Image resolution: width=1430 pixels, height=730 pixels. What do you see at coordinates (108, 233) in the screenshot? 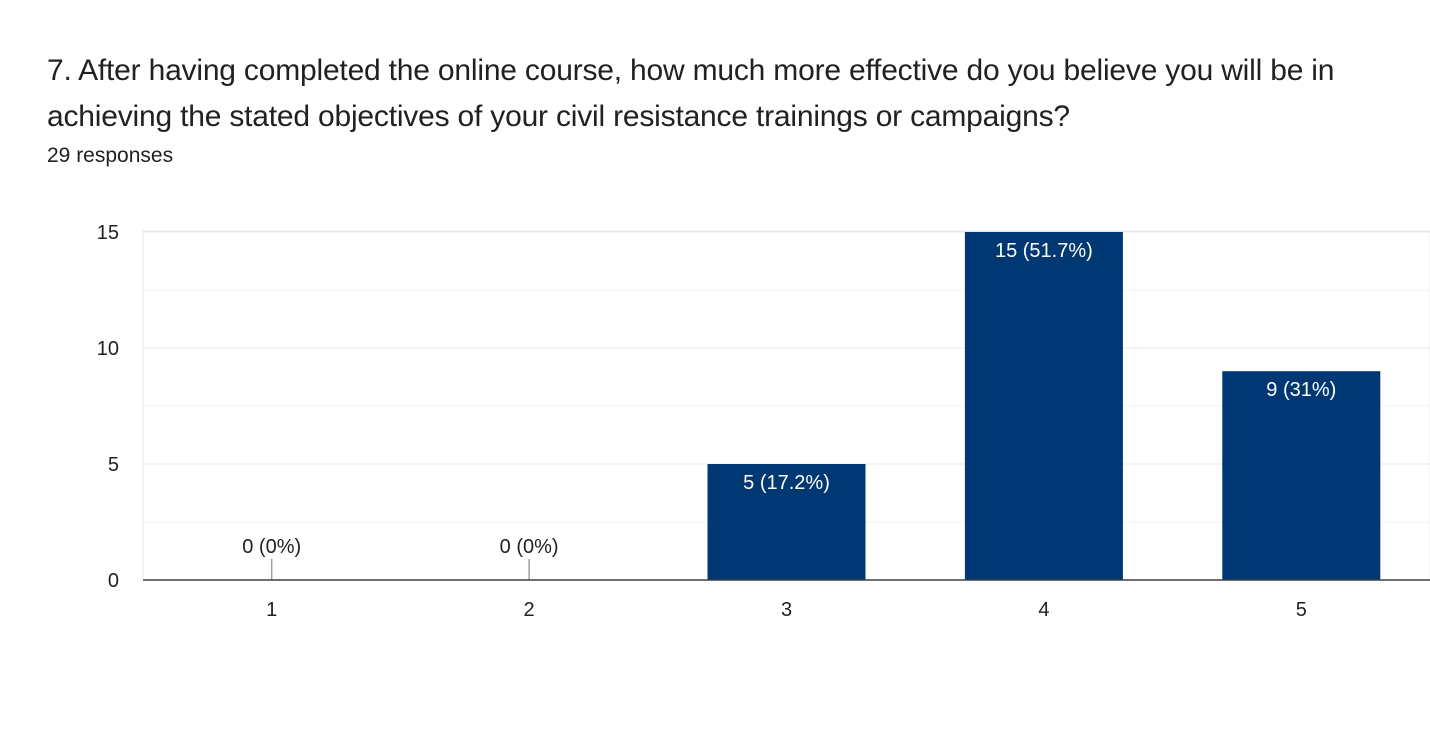
I see `y-tick-label: 15` at bounding box center [108, 233].